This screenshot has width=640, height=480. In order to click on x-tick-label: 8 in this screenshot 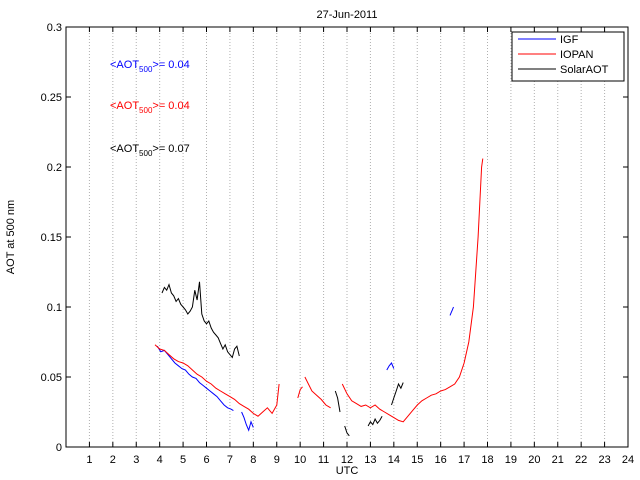, I will do `click(253, 460)`.